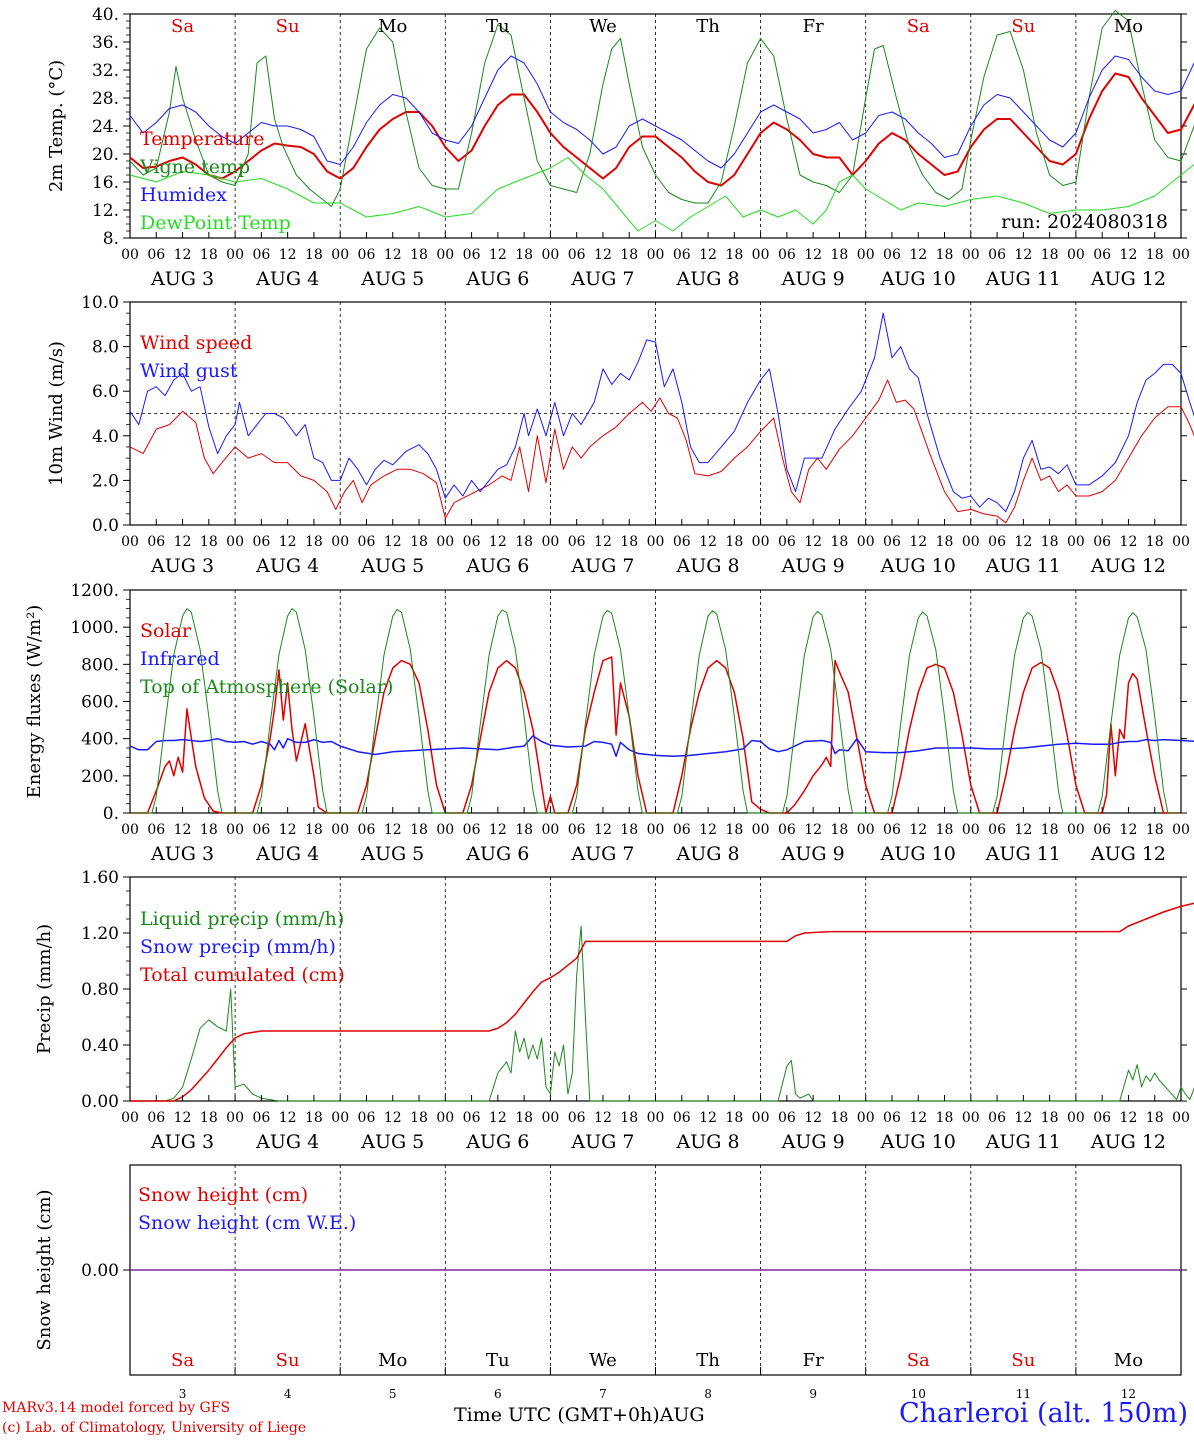 This screenshot has width=1194, height=1440. Describe the element at coordinates (105, 211) in the screenshot. I see `y-tick-label: 12.` at that location.